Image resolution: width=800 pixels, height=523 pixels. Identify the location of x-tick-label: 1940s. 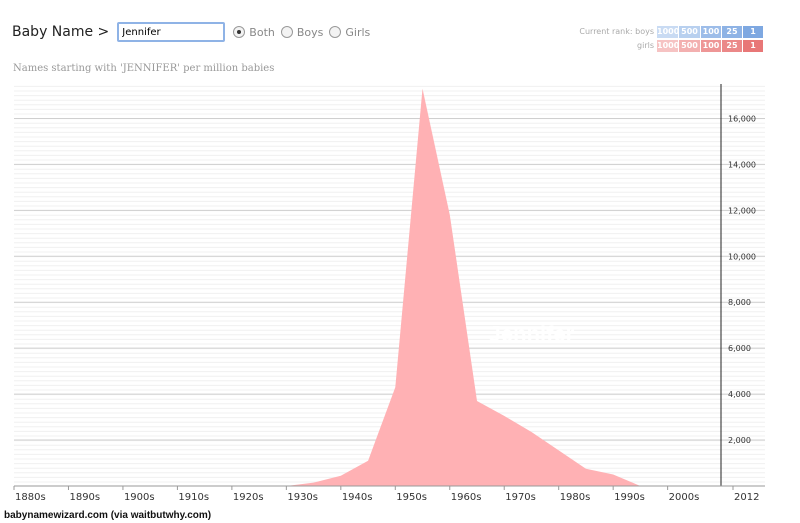
(357, 497).